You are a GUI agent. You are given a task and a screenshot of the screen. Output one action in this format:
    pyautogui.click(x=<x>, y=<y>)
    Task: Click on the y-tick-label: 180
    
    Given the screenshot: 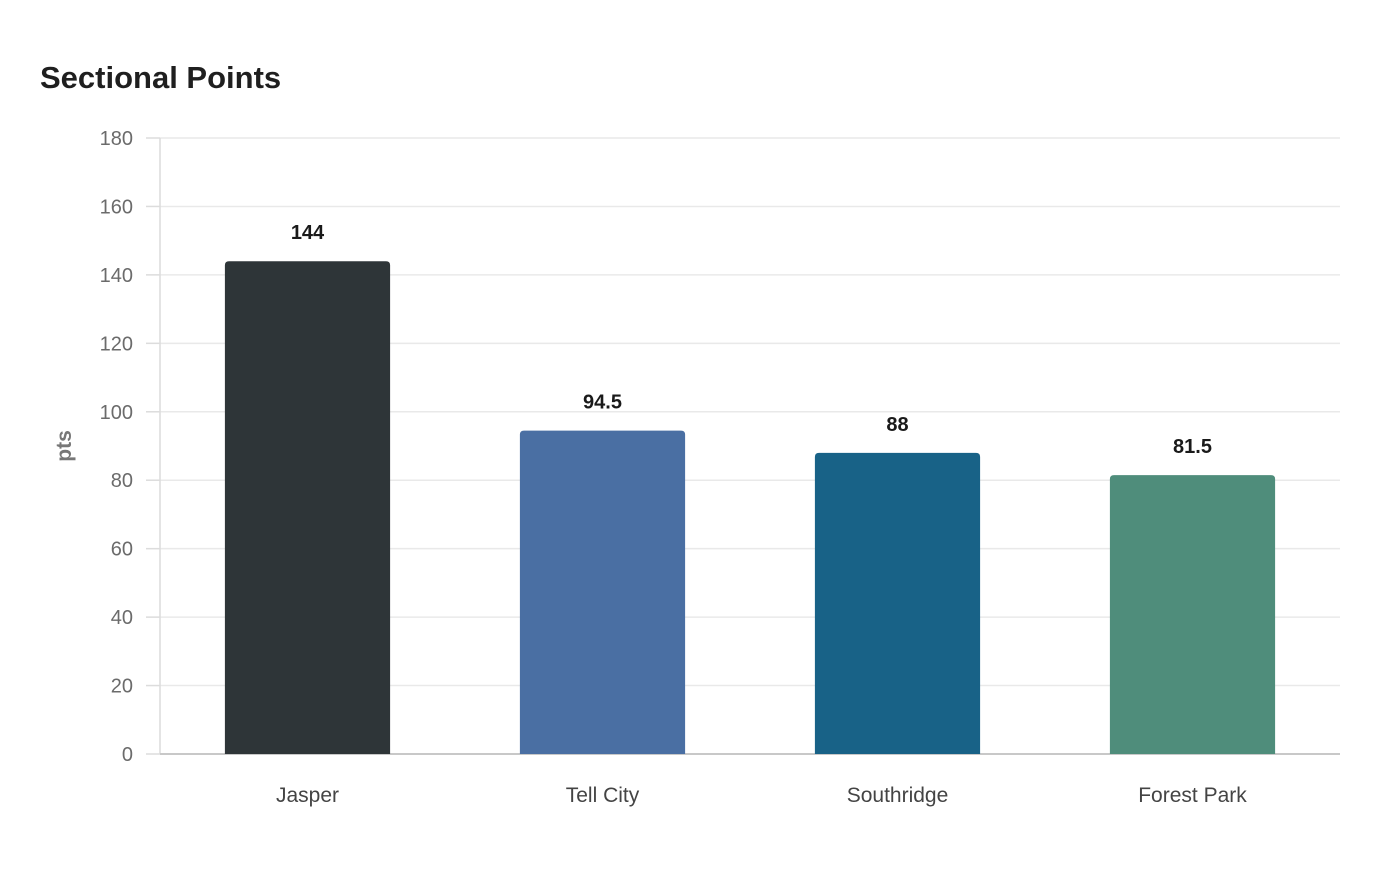 What is the action you would take?
    pyautogui.click(x=116, y=139)
    